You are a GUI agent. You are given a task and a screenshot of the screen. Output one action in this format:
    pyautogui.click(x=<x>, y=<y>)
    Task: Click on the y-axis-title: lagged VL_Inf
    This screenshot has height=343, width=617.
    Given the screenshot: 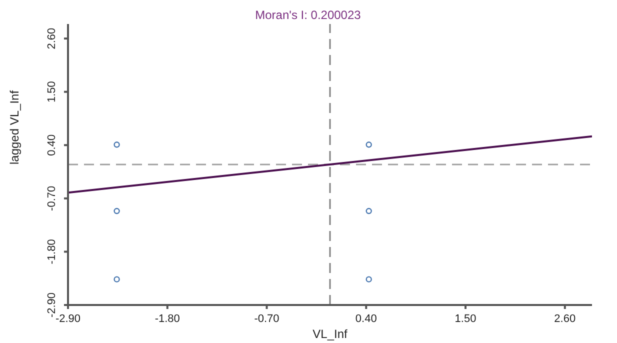 What is the action you would take?
    pyautogui.click(x=14, y=127)
    